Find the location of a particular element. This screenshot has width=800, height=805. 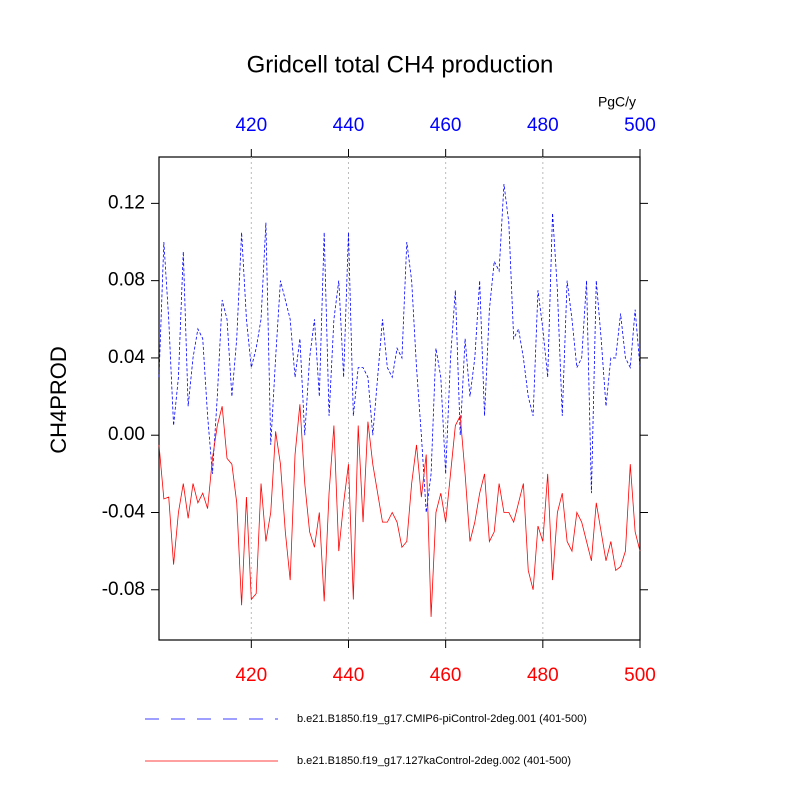

x-tick-label: 480 is located at coordinates (543, 675).